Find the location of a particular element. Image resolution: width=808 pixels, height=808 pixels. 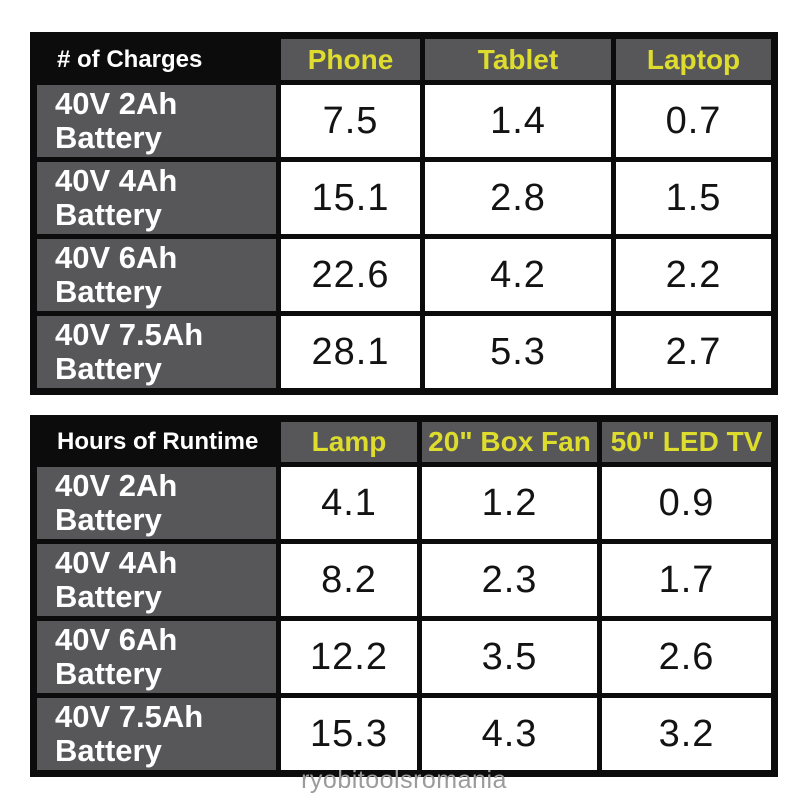

value-cell: 4.1 is located at coordinates (349, 503).